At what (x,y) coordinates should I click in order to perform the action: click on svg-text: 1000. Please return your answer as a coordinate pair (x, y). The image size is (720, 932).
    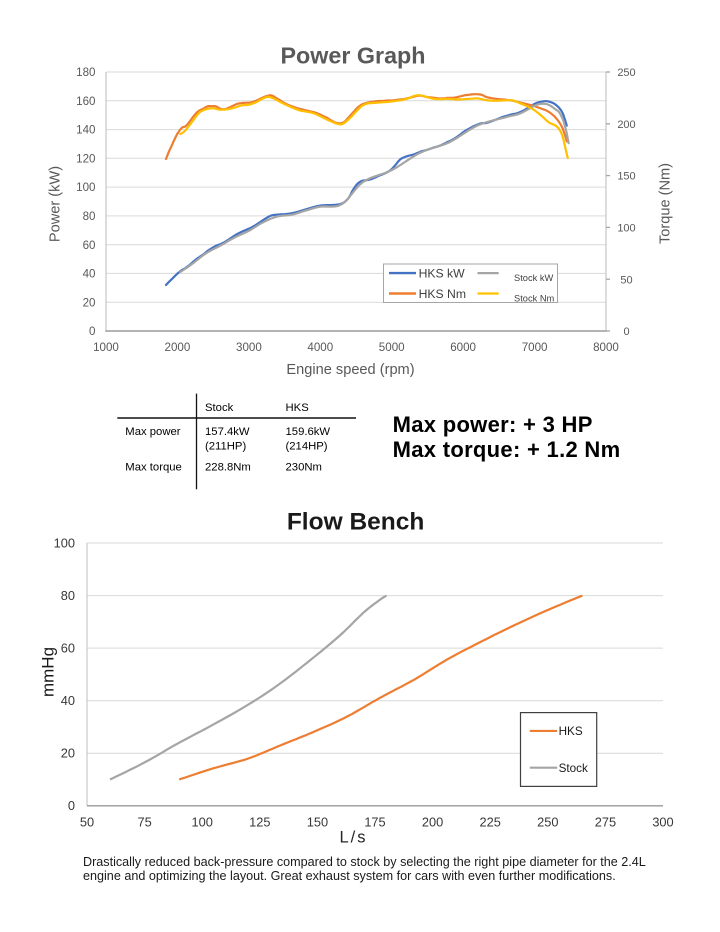
    Looking at the image, I should click on (106, 347).